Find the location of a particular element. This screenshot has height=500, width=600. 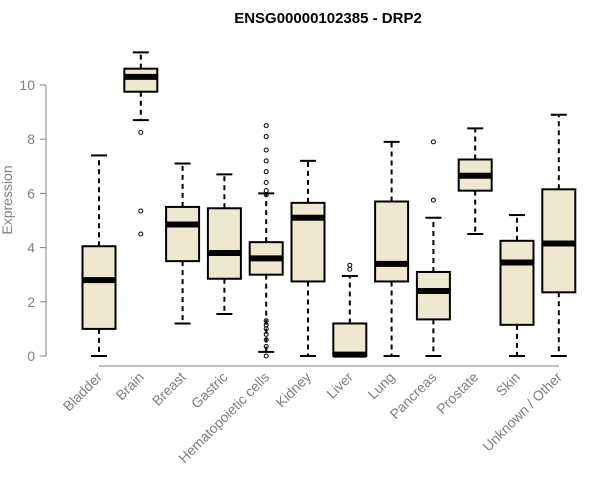

x-tick-label: Lung is located at coordinates (380, 385).